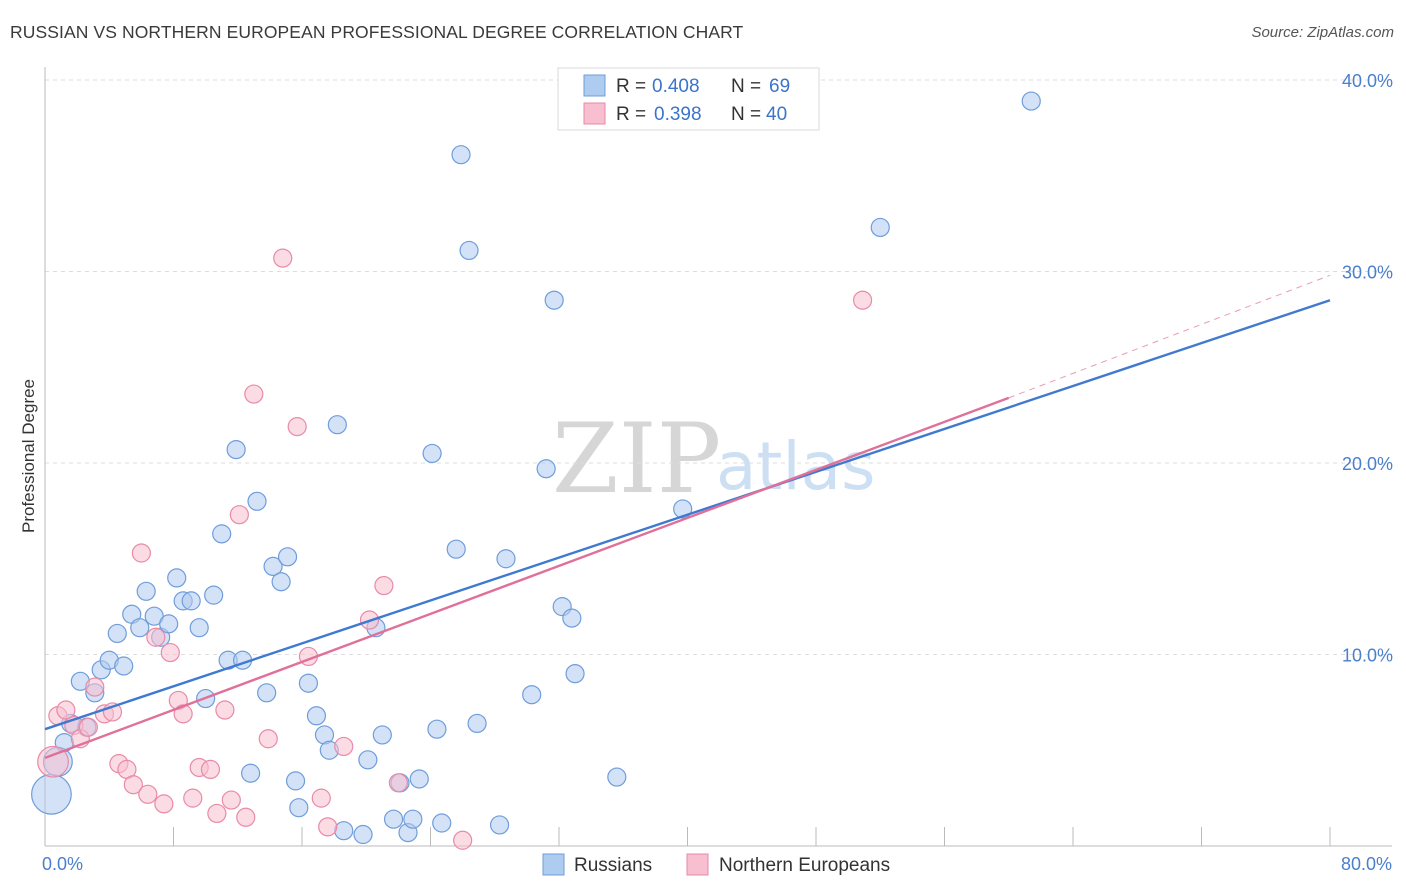 Image resolution: width=1406 pixels, height=892 pixels. What do you see at coordinates (636, 459) in the screenshot?
I see `watermark-zip: ZIP` at bounding box center [636, 459].